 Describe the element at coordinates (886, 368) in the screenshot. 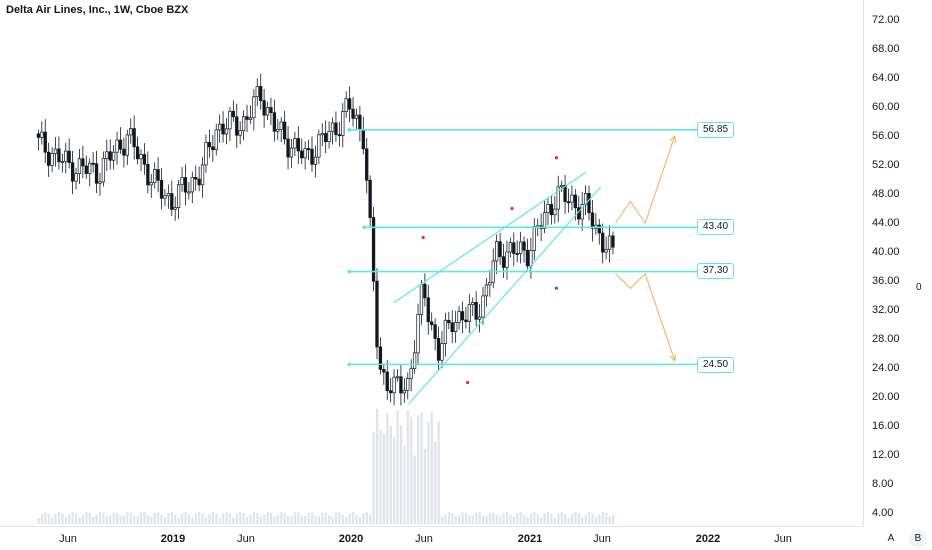

I see `price-tick: 24.00` at that location.